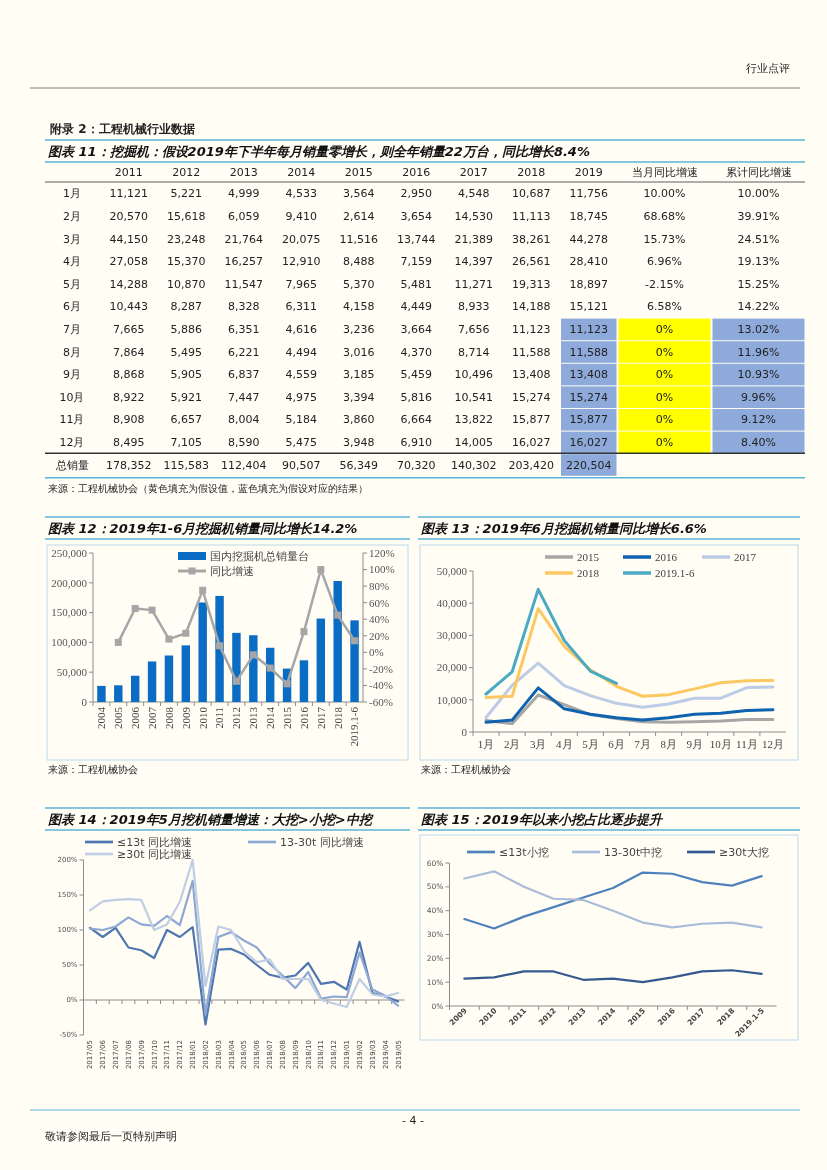 The width and height of the screenshot is (827, 1170). What do you see at coordinates (588, 172) in the screenshot?
I see `x-tick-label: 2019` at bounding box center [588, 172].